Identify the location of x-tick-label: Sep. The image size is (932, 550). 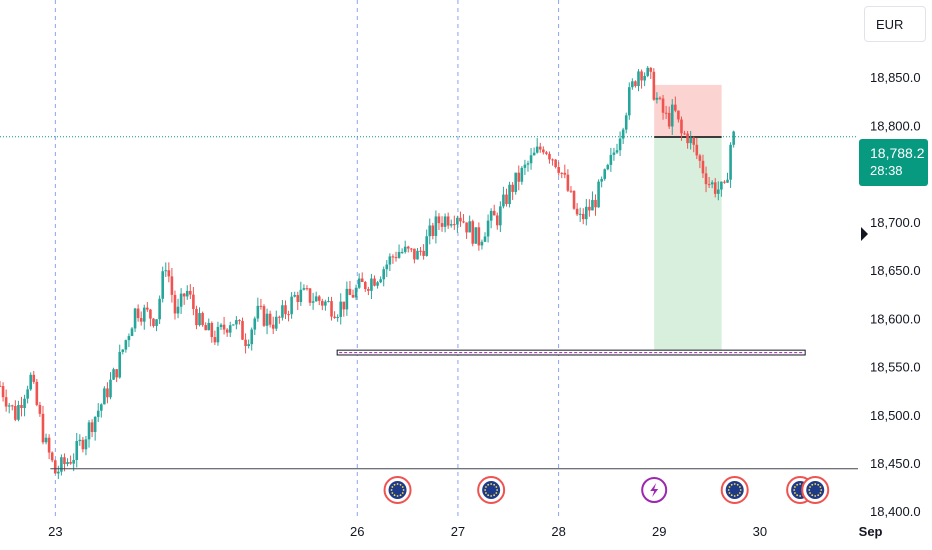
(871, 531).